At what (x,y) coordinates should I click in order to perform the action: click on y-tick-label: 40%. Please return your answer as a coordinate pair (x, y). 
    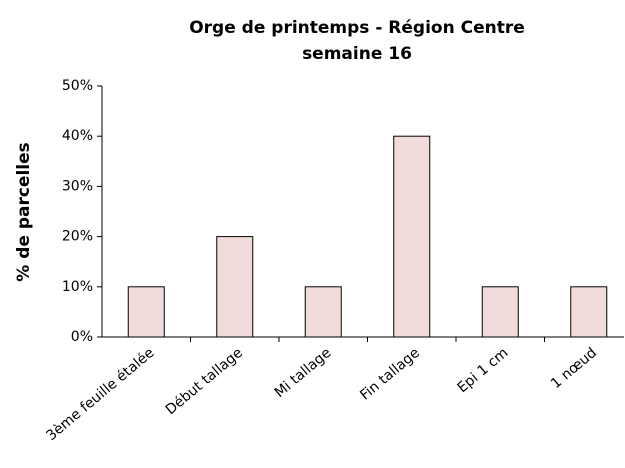
    Looking at the image, I should click on (77, 136).